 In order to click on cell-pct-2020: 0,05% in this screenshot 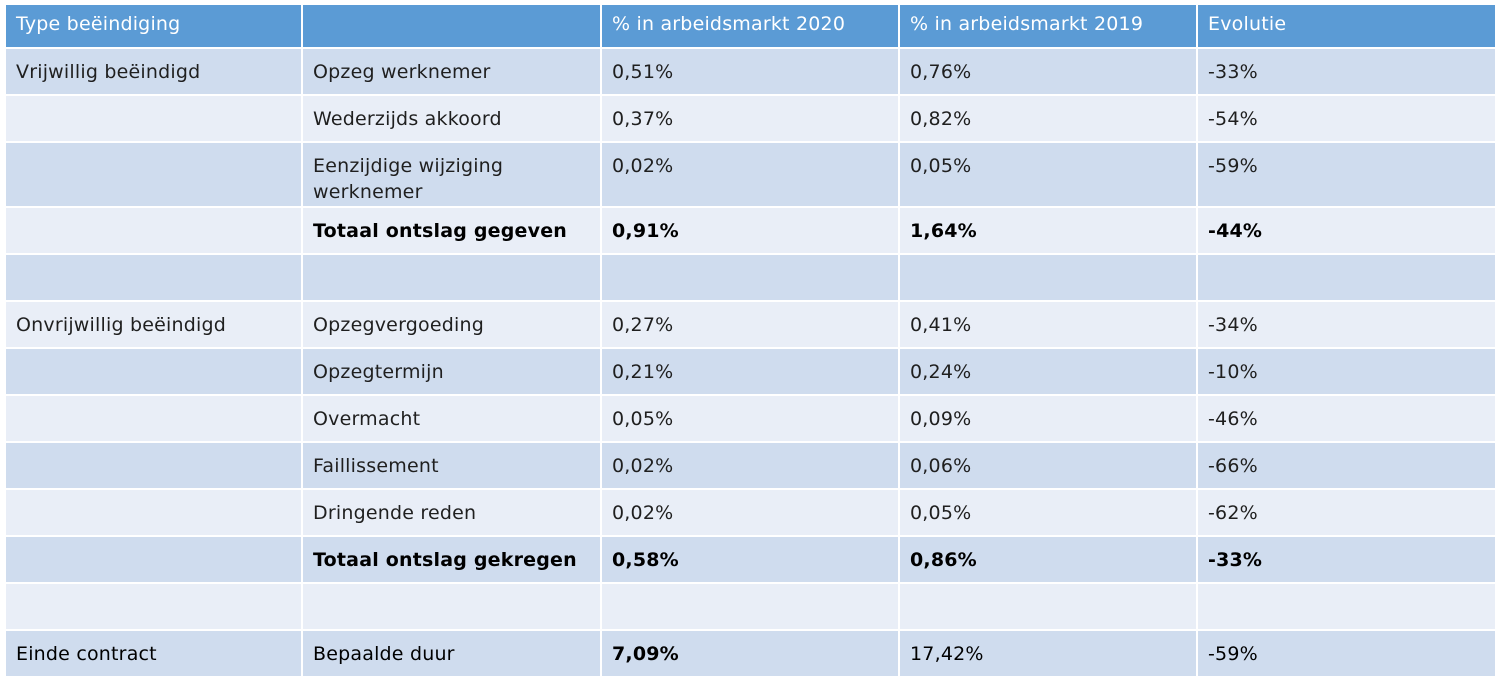, I will do `click(750, 418)`.